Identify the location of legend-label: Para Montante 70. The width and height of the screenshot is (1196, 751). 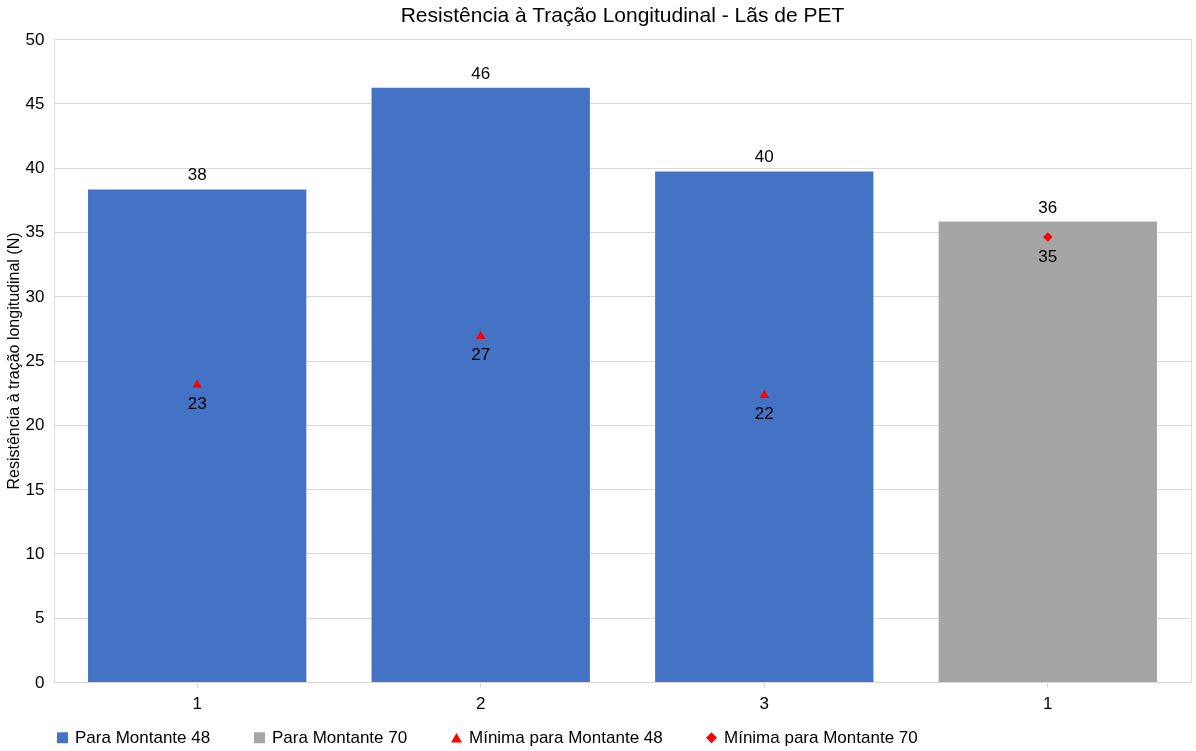
(340, 737).